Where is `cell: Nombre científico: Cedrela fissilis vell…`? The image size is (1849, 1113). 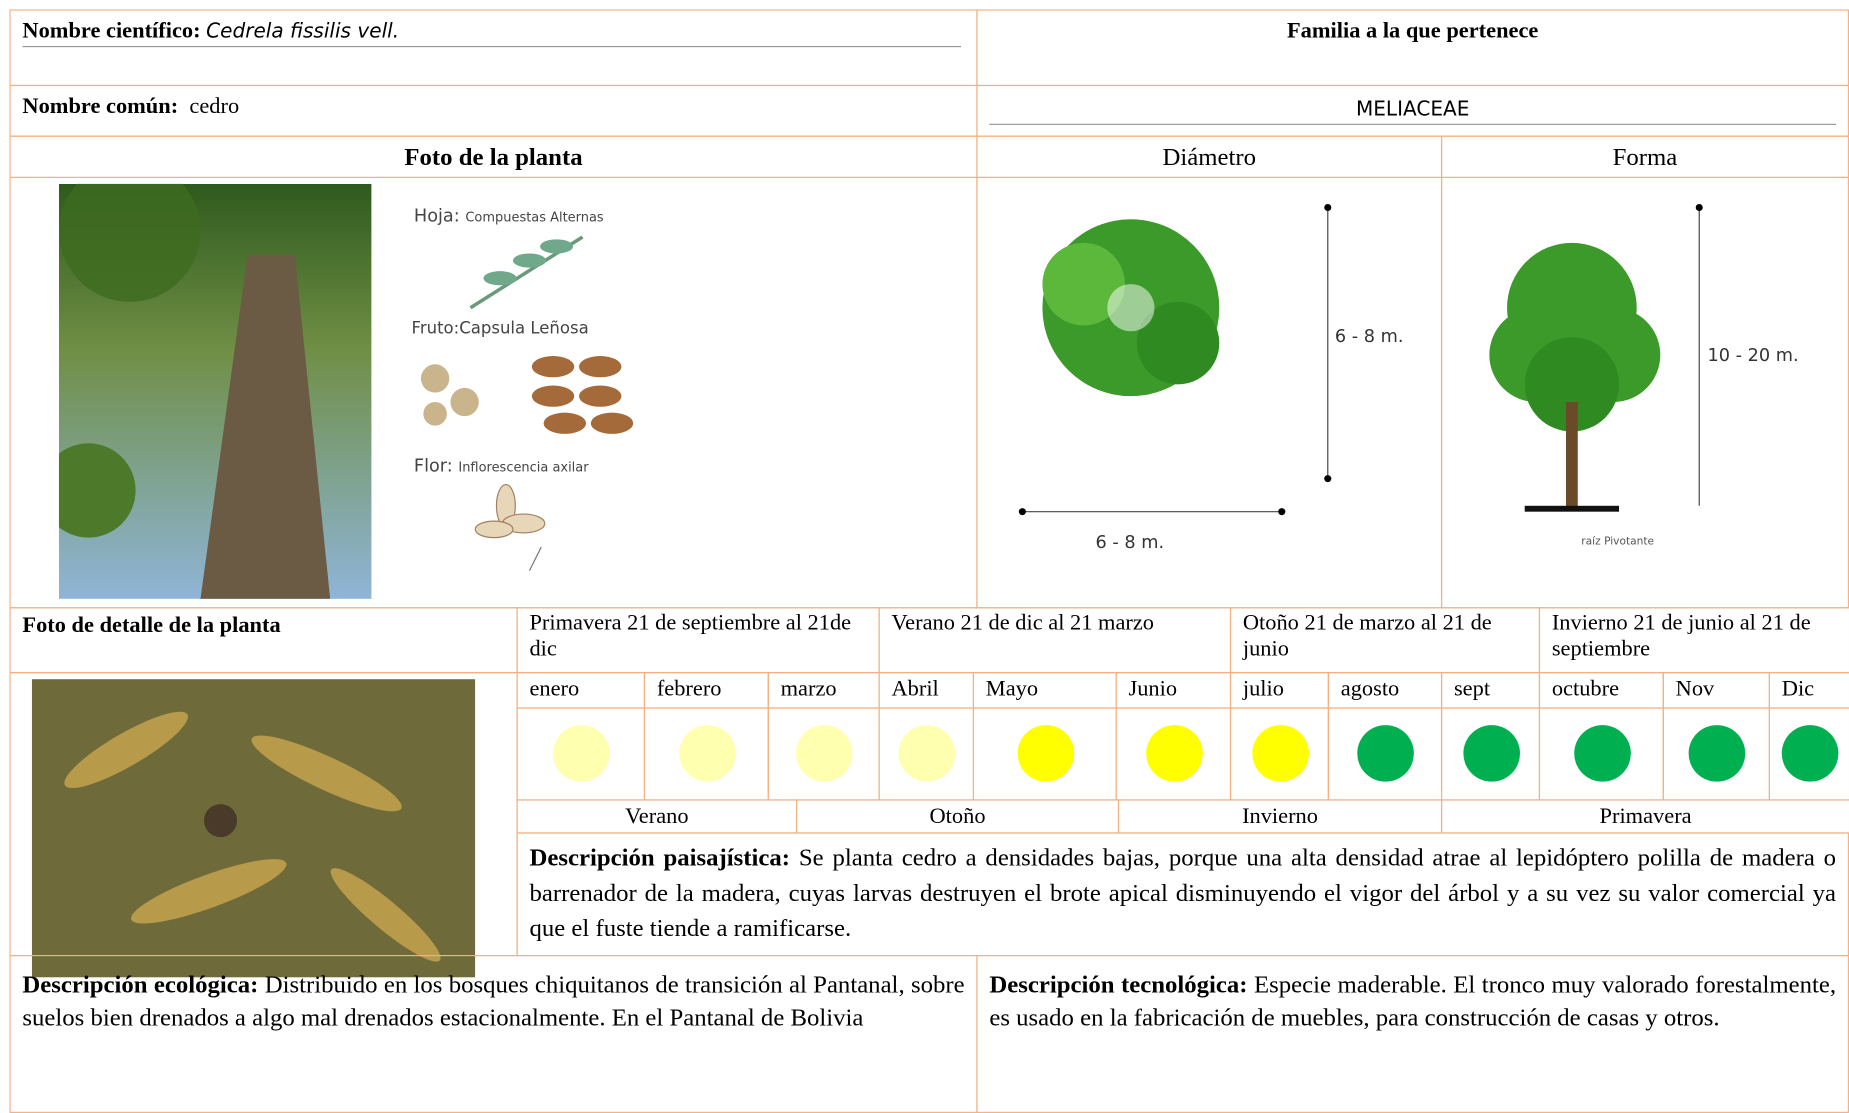 cell: Nombre científico: Cedrela fissilis vell… is located at coordinates (493, 48).